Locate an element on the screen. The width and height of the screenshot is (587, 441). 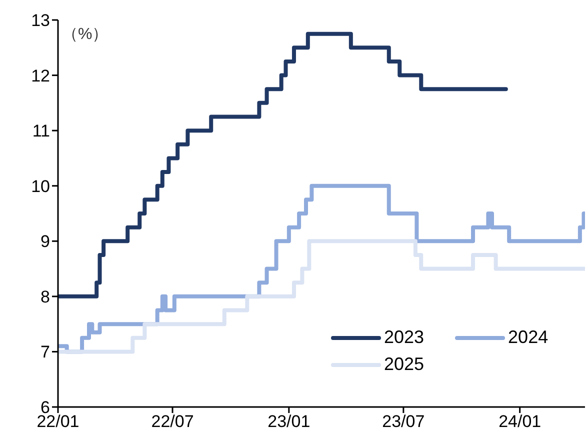
y-tick-label: 12 is located at coordinates (40, 76).